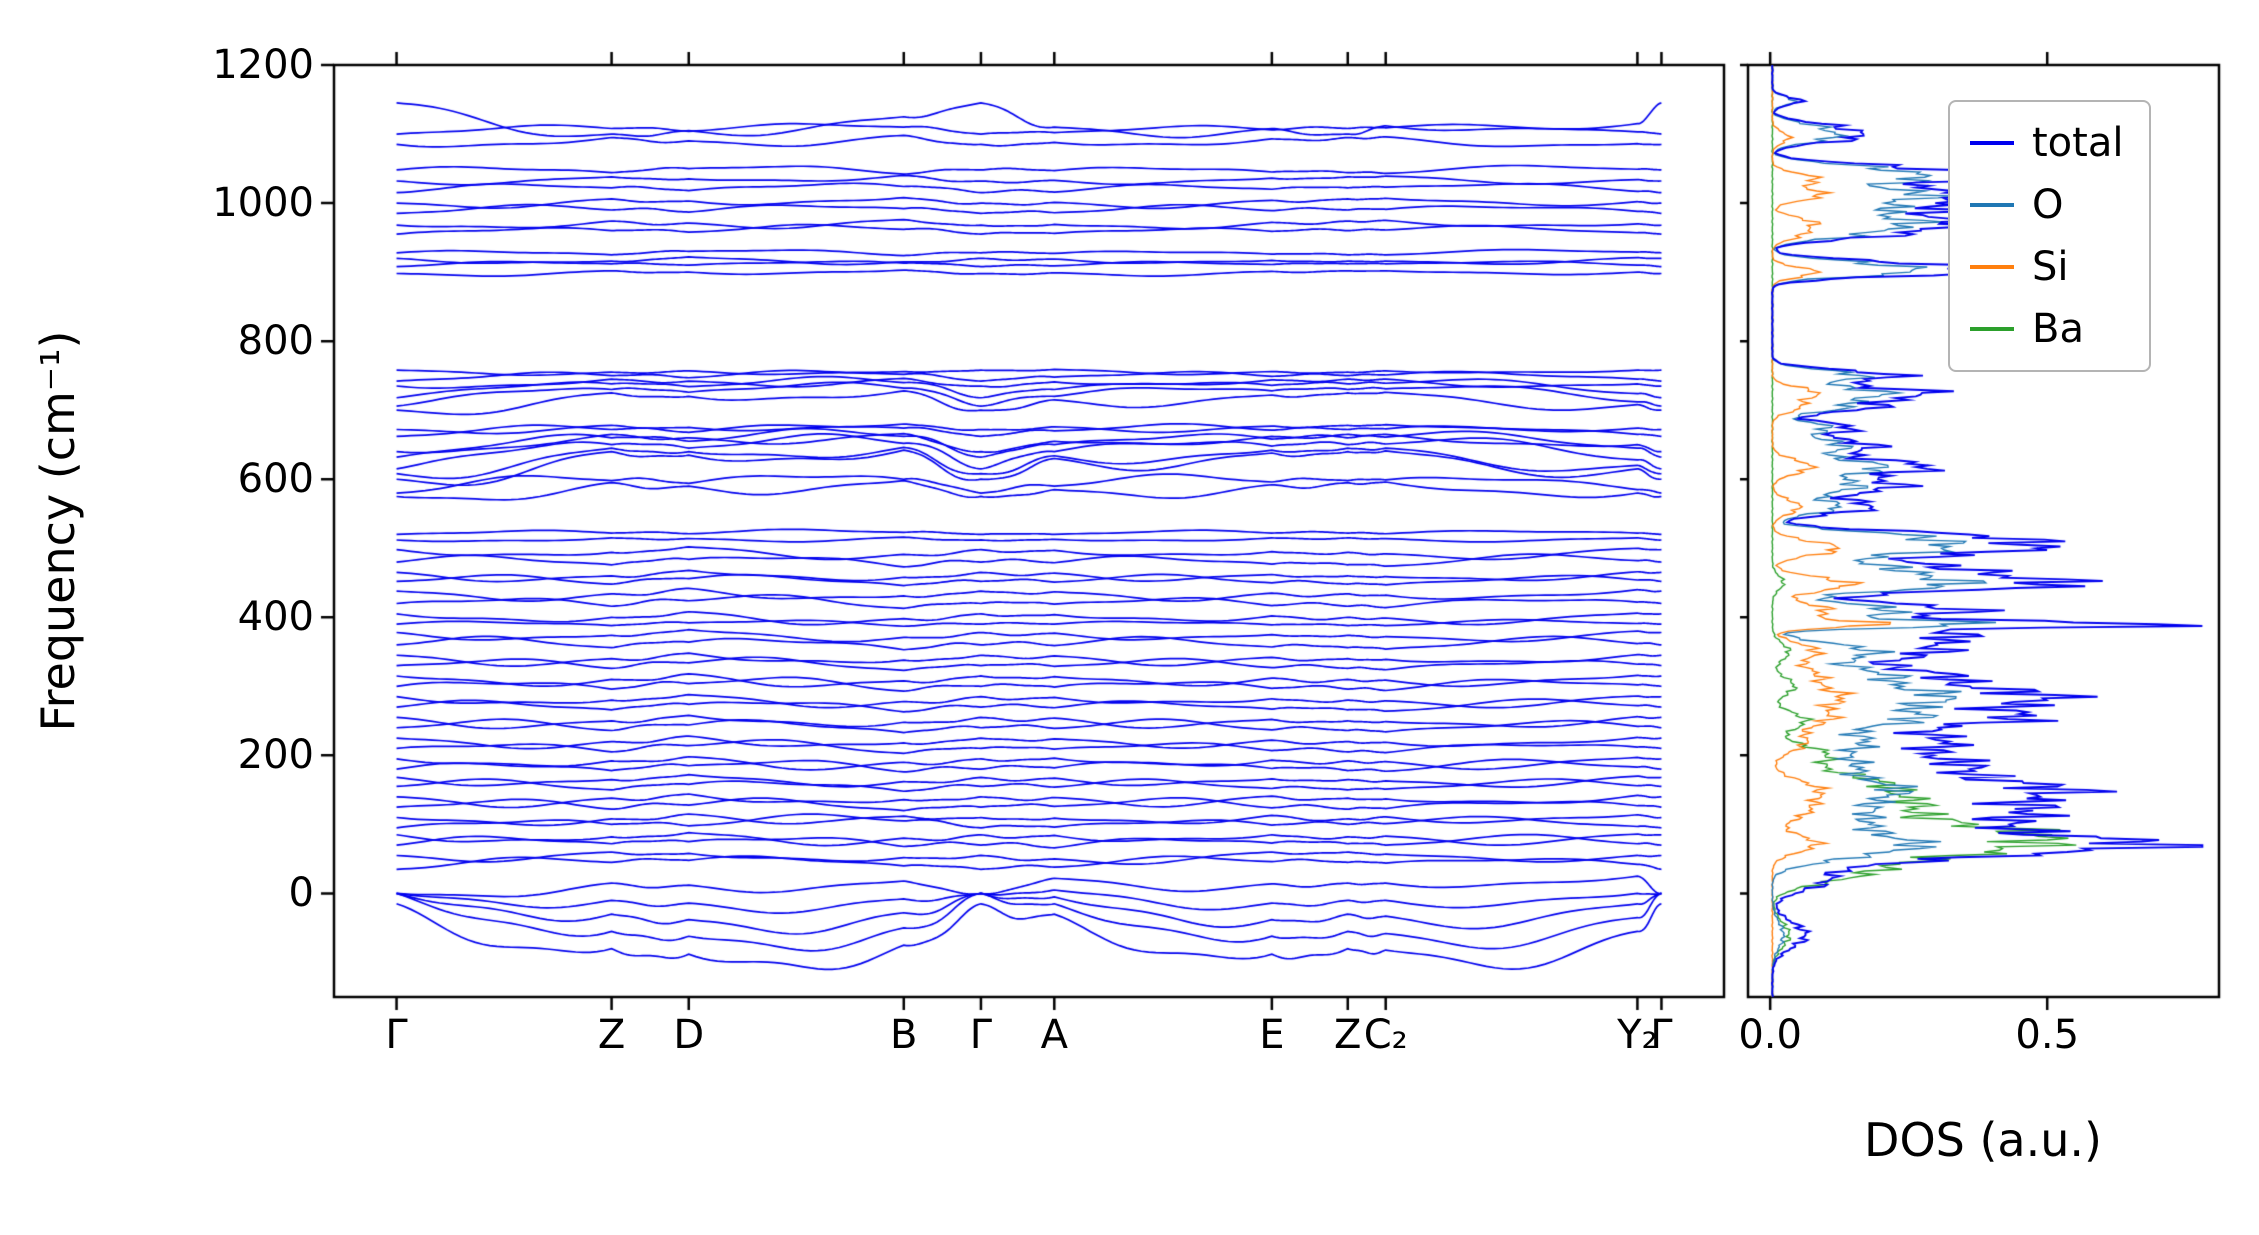 The height and width of the screenshot is (1235, 2259). Describe the element at coordinates (1348, 1035) in the screenshot. I see `kpoint-label-7: Z` at that location.